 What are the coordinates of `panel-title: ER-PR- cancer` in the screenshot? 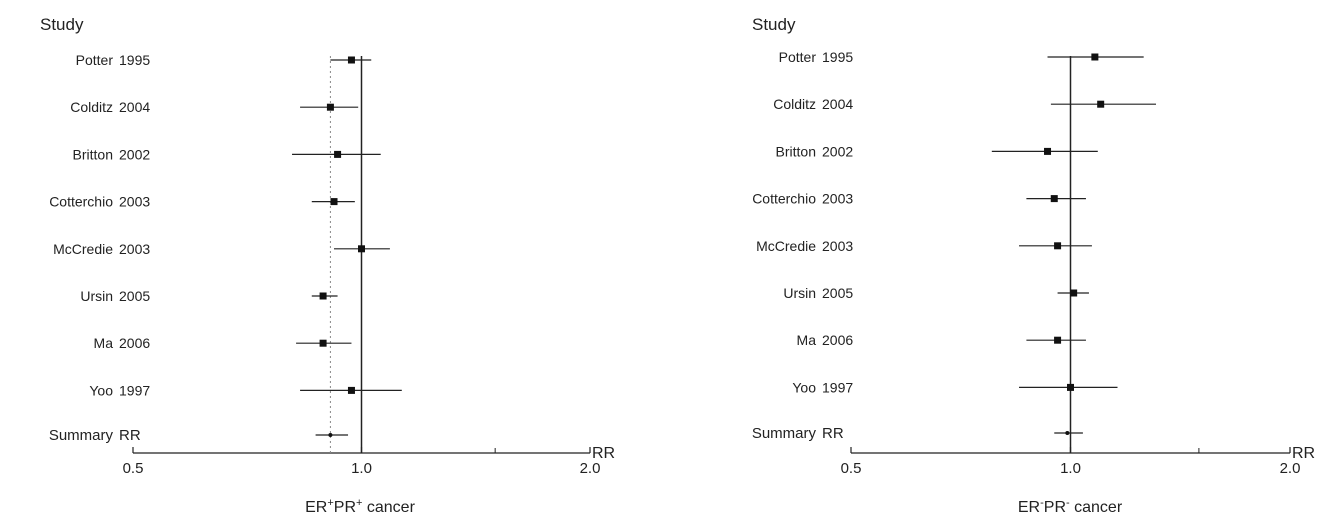 It's located at (1070, 506).